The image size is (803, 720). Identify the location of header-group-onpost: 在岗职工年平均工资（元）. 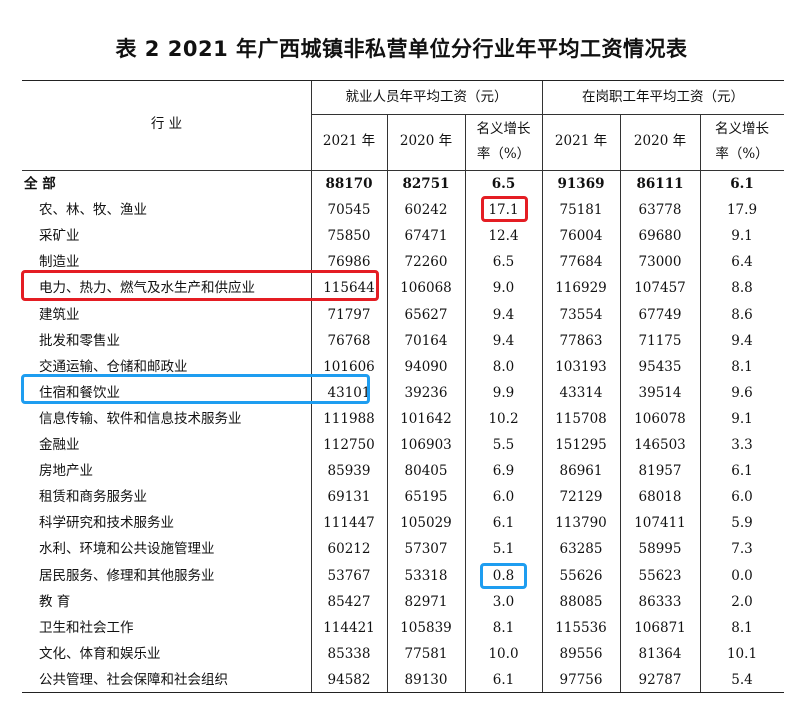
(663, 97).